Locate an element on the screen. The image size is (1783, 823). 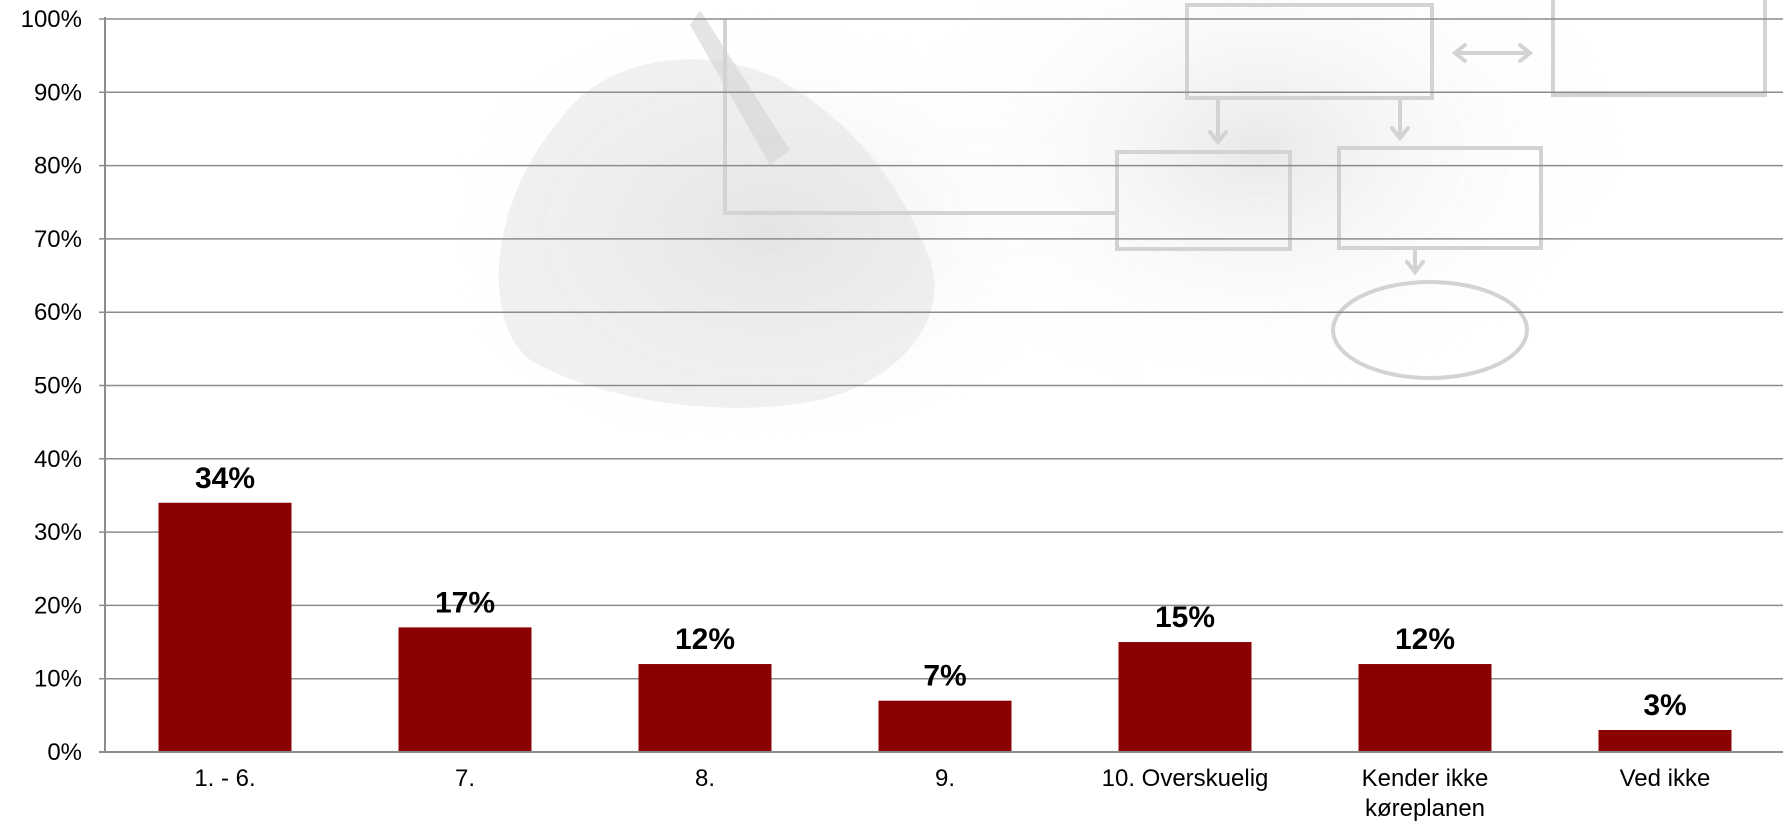
data-label: 15% is located at coordinates (1185, 617).